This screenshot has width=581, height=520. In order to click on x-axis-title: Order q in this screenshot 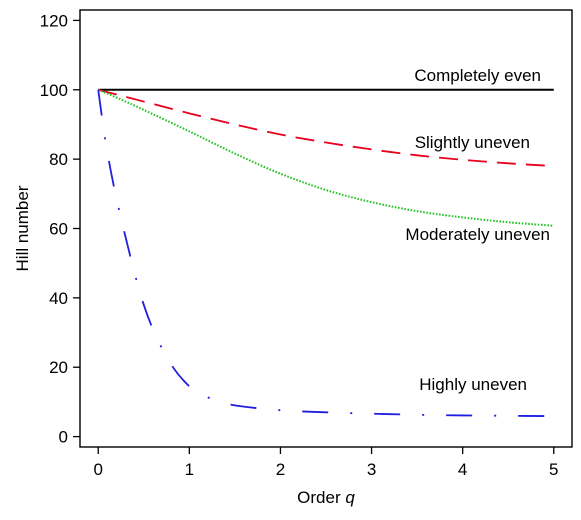, I will do `click(326, 497)`.